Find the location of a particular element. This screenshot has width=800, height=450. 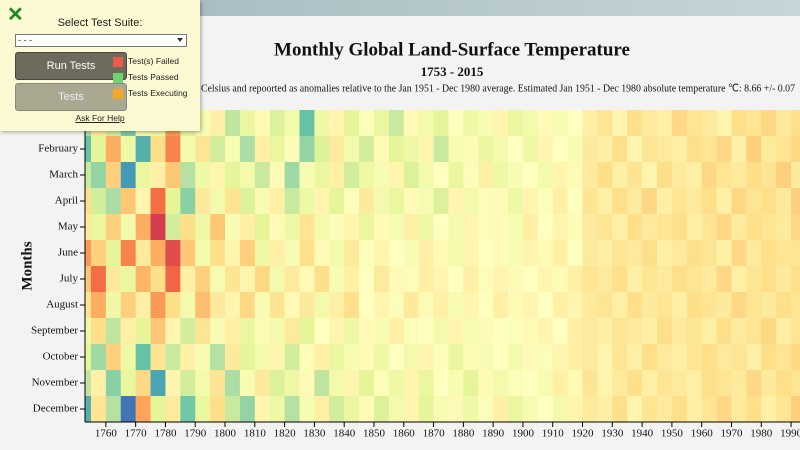

y-axis-label: Months is located at coordinates (27, 265).